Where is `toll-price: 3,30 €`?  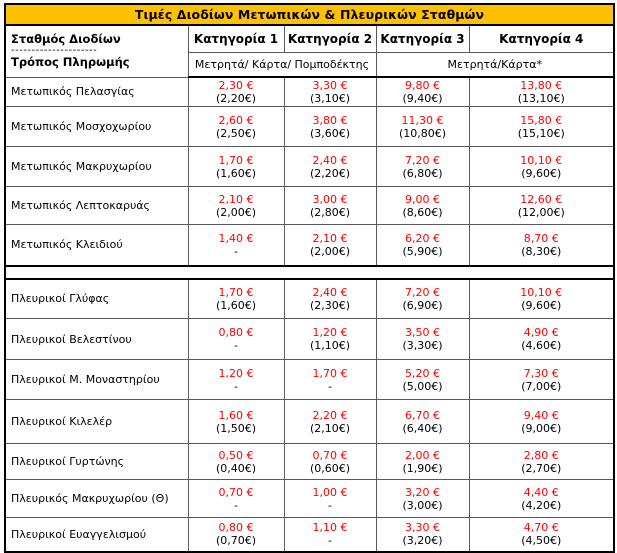 toll-price: 3,30 € is located at coordinates (330, 85).